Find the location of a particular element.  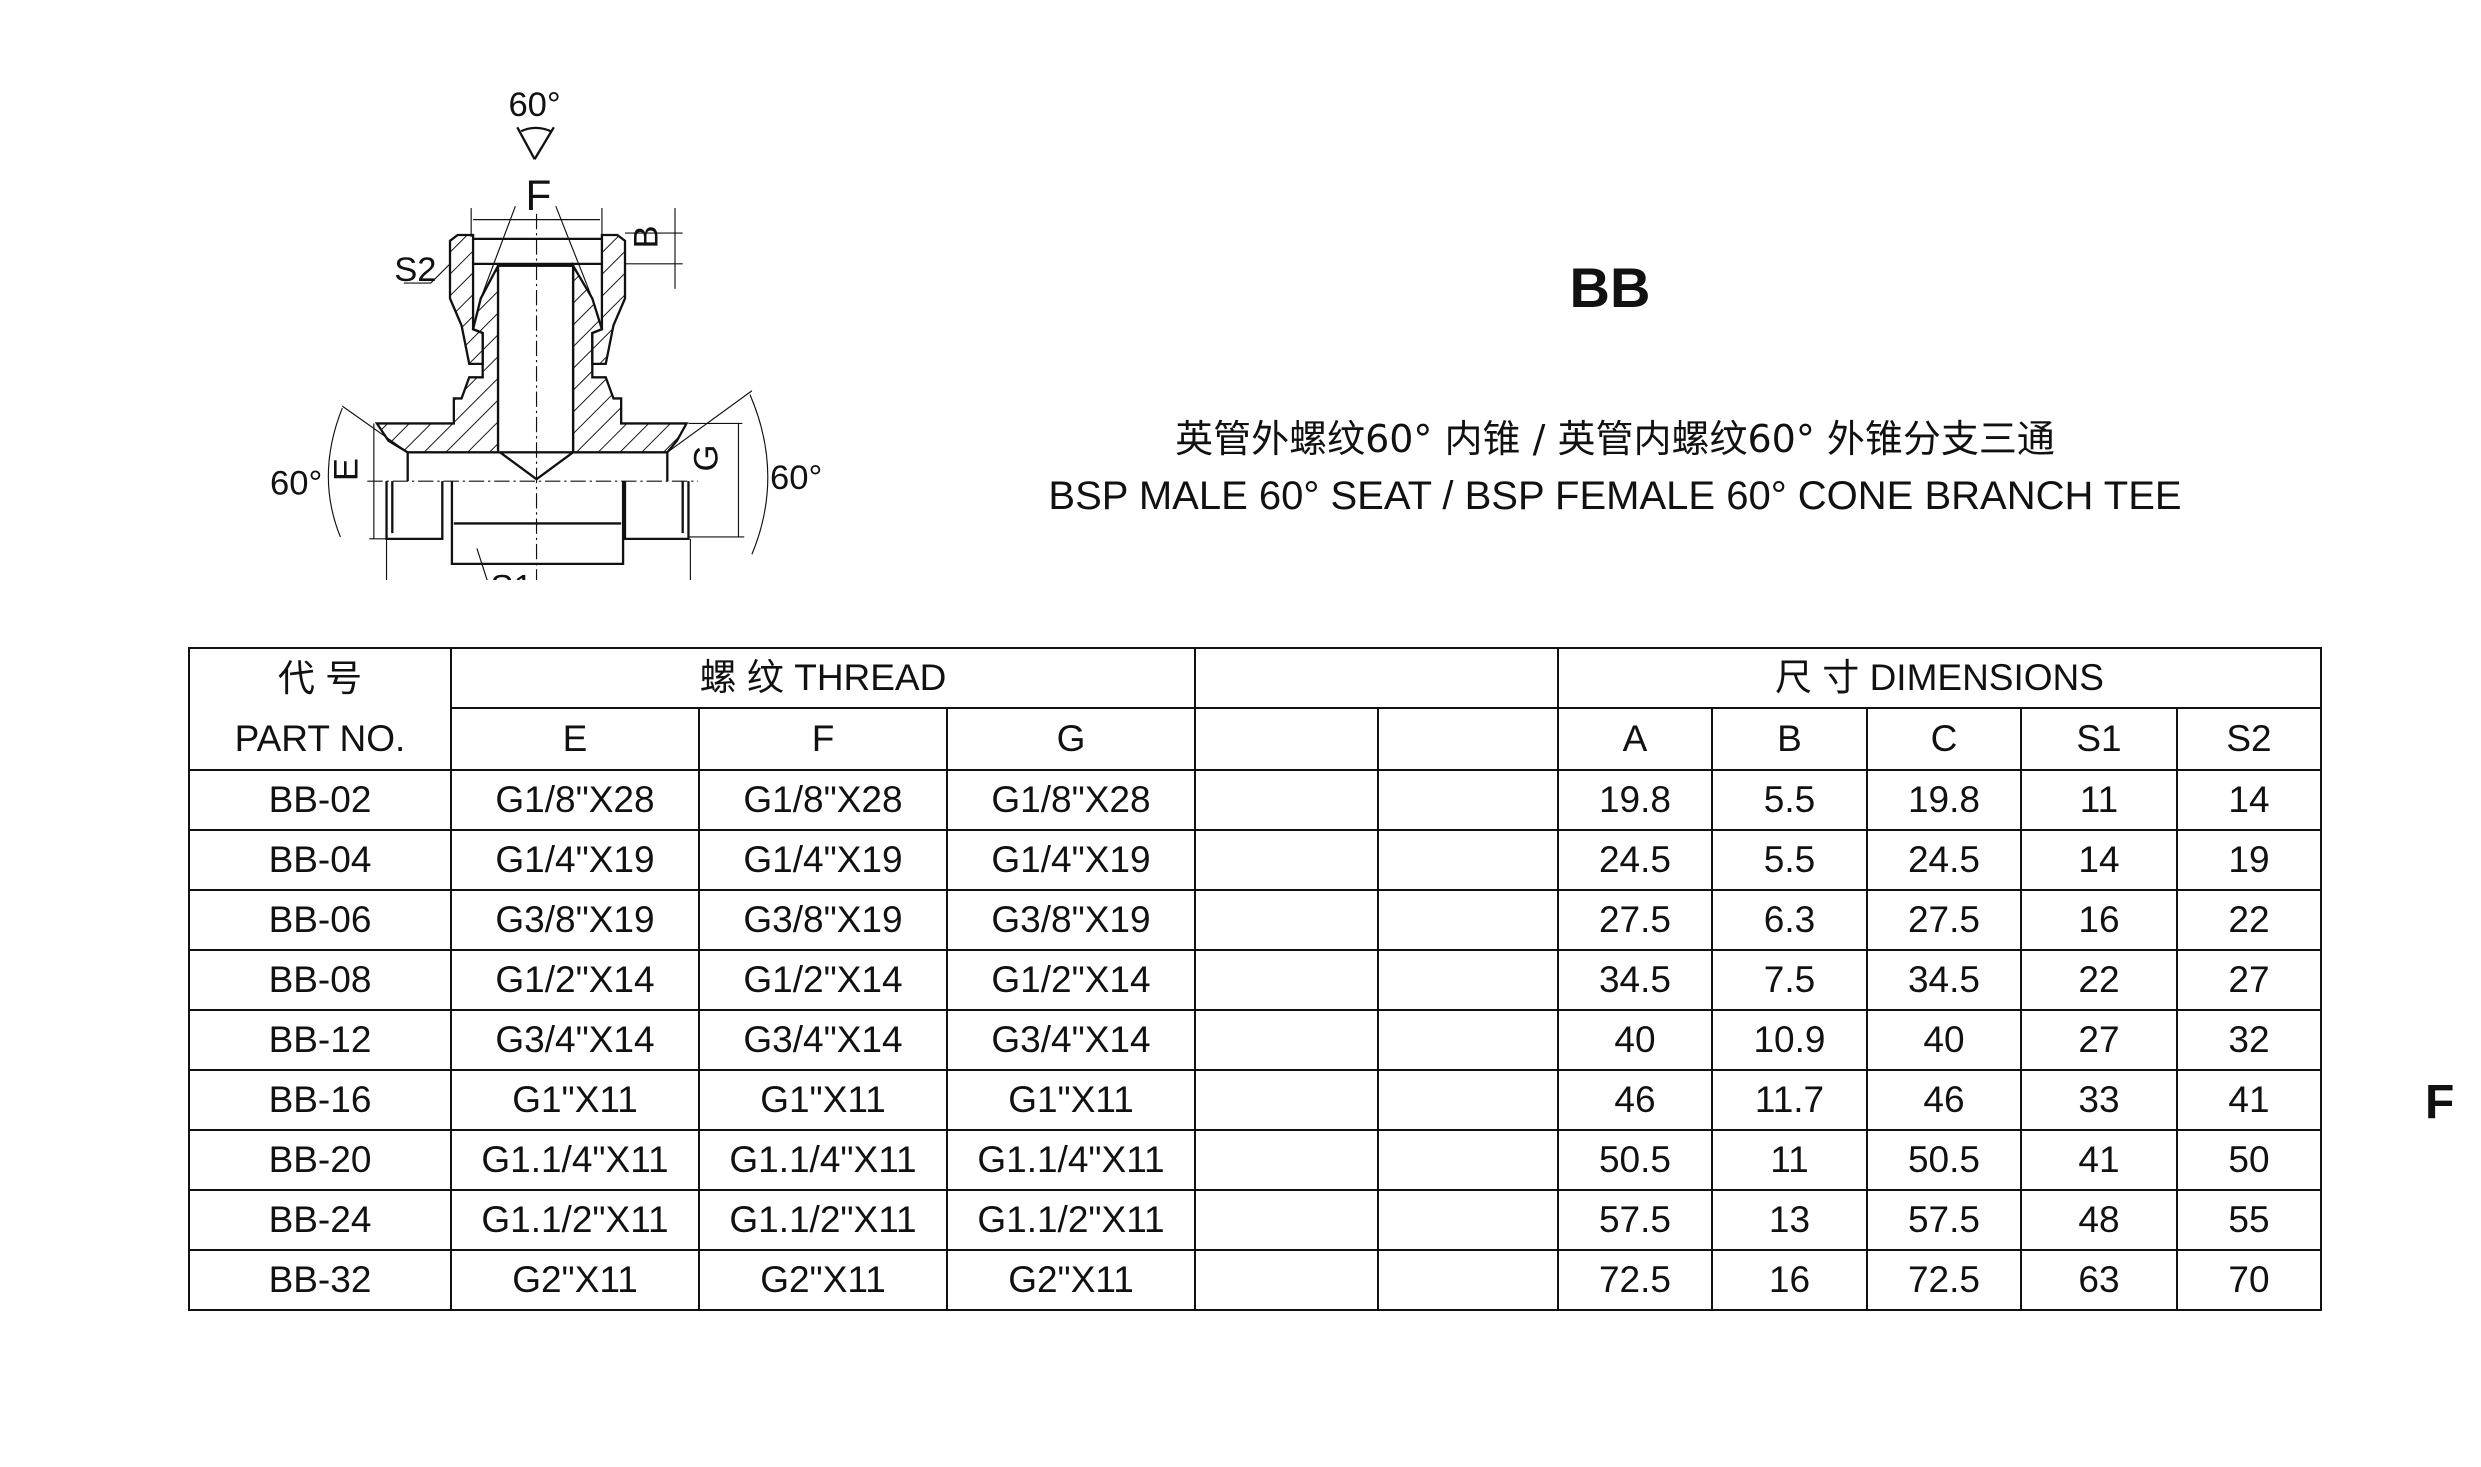

table-row: BB-16 G1"X11 G1"X11 G1"X11 46 11.7 46 33 41 is located at coordinates (1255, 1100).